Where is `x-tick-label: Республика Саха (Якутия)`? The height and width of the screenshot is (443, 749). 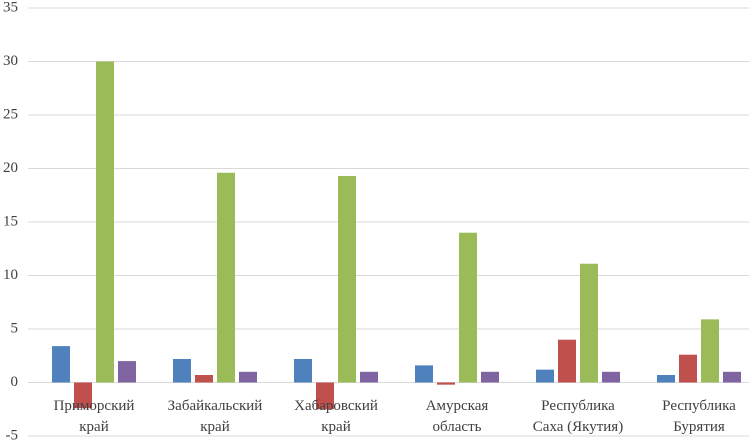 x-tick-label: Республика Саха (Якутия) is located at coordinates (578, 416).